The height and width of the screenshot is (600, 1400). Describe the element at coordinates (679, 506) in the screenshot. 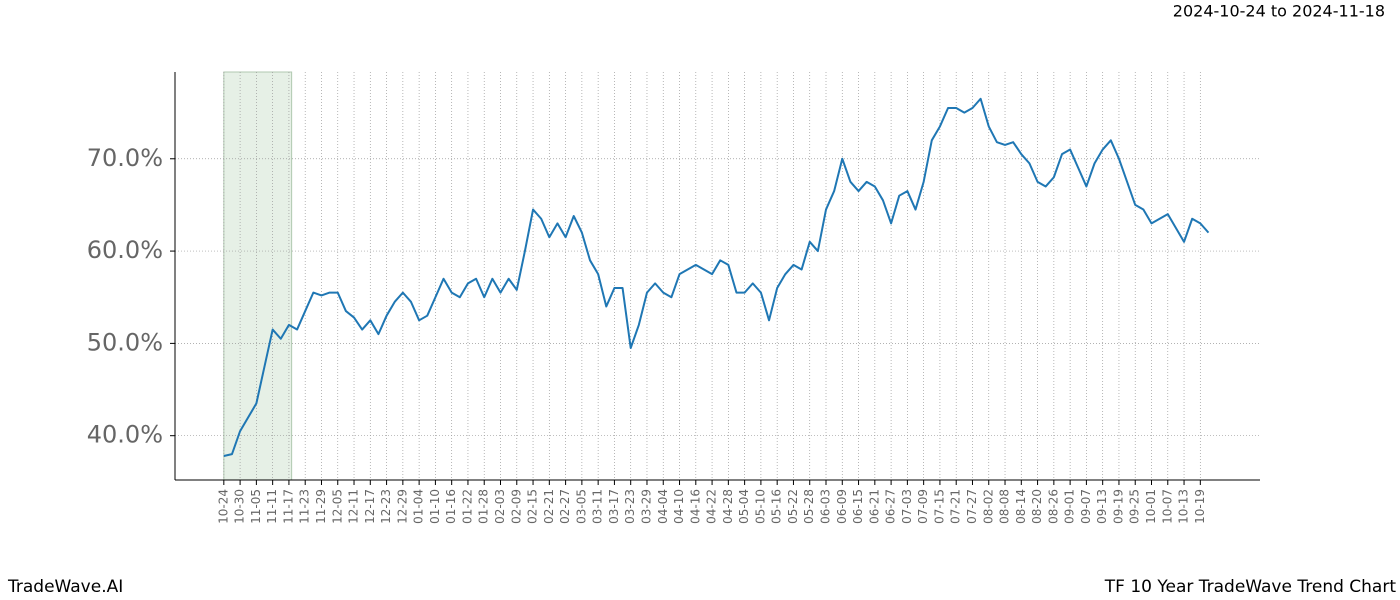

I see `x-tick-label: 04-10` at that location.